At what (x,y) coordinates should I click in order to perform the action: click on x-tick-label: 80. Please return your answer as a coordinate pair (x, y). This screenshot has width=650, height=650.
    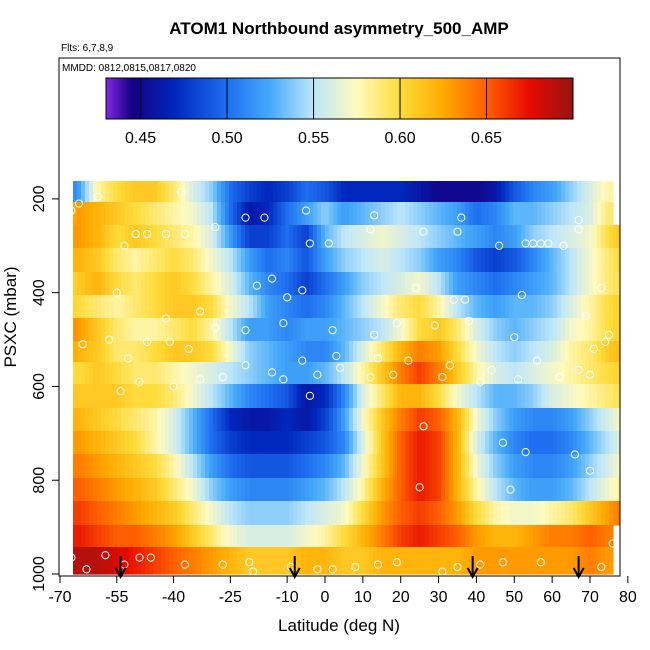
    Looking at the image, I should click on (628, 597).